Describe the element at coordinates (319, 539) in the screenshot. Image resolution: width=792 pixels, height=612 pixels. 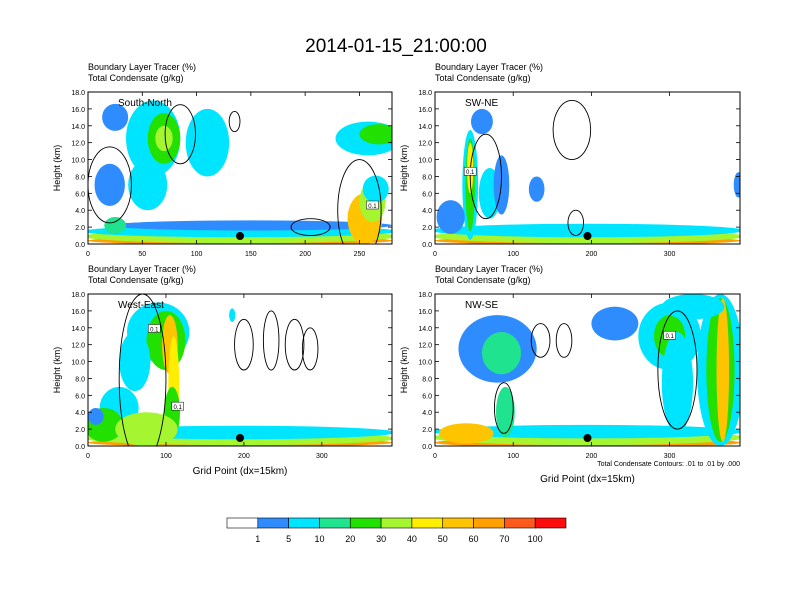
I see `colorbar-label: 10` at that location.